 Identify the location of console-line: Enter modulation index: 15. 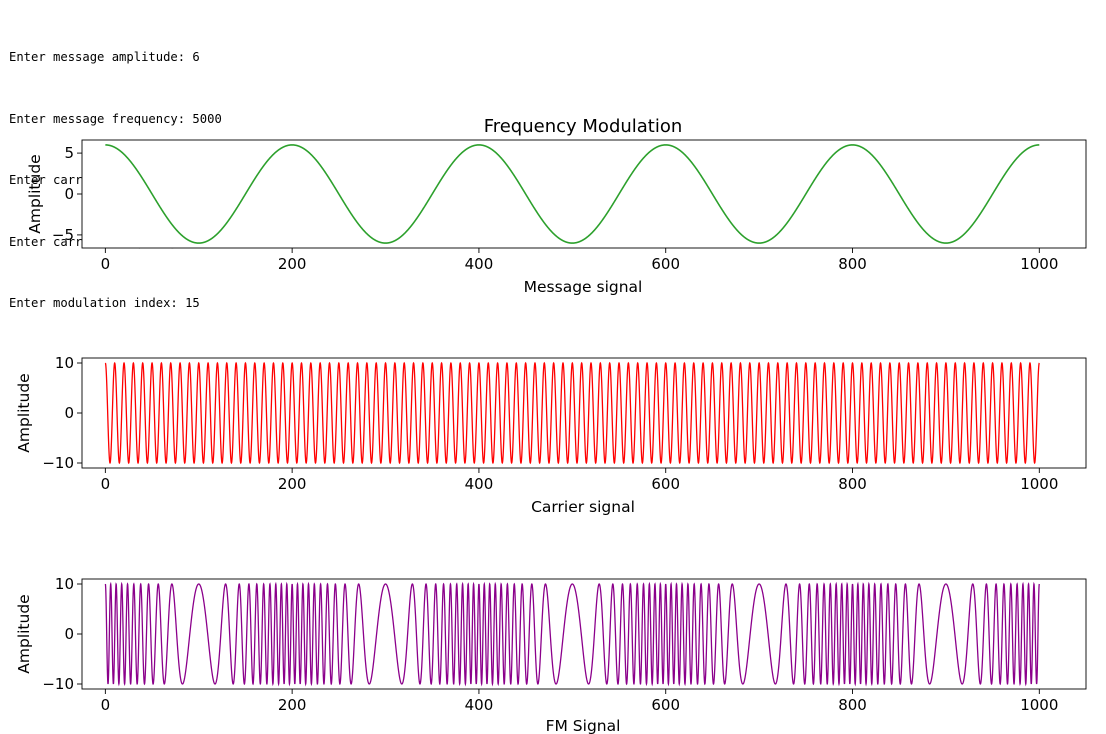
(104, 303).